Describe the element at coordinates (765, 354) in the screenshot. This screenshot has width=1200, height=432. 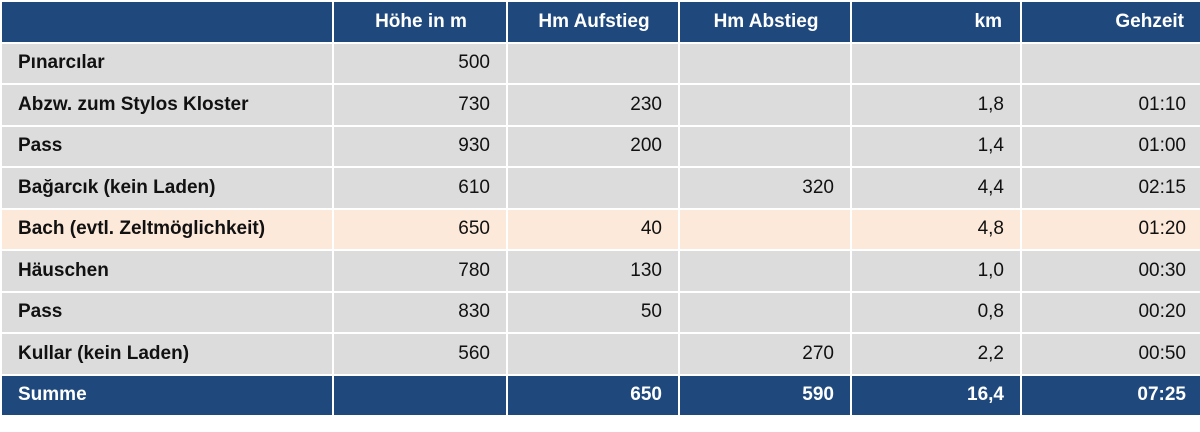
I see `row-descent: 270` at that location.